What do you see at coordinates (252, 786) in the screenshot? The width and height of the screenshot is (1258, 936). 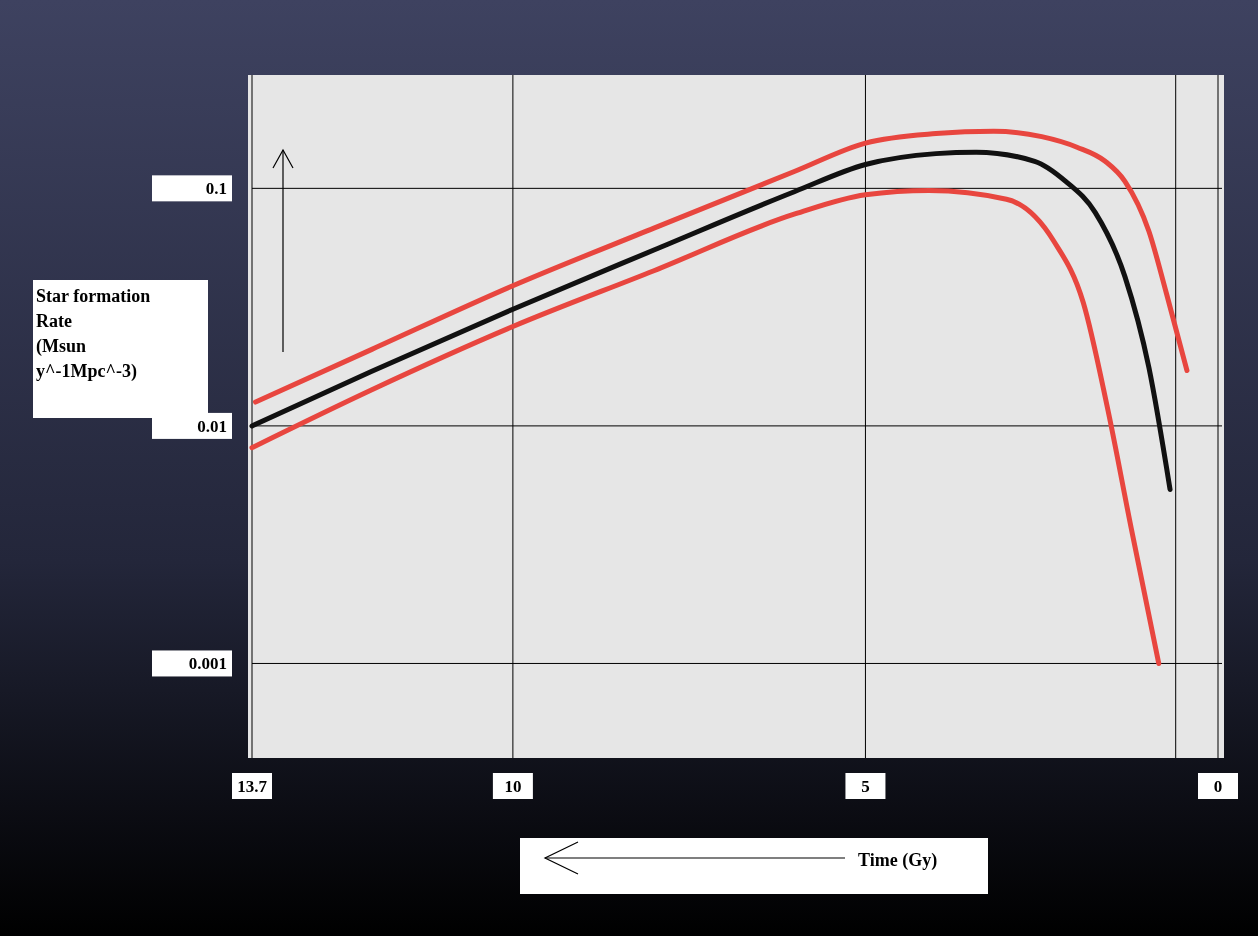 I see `x-tick-label: 13.7` at bounding box center [252, 786].